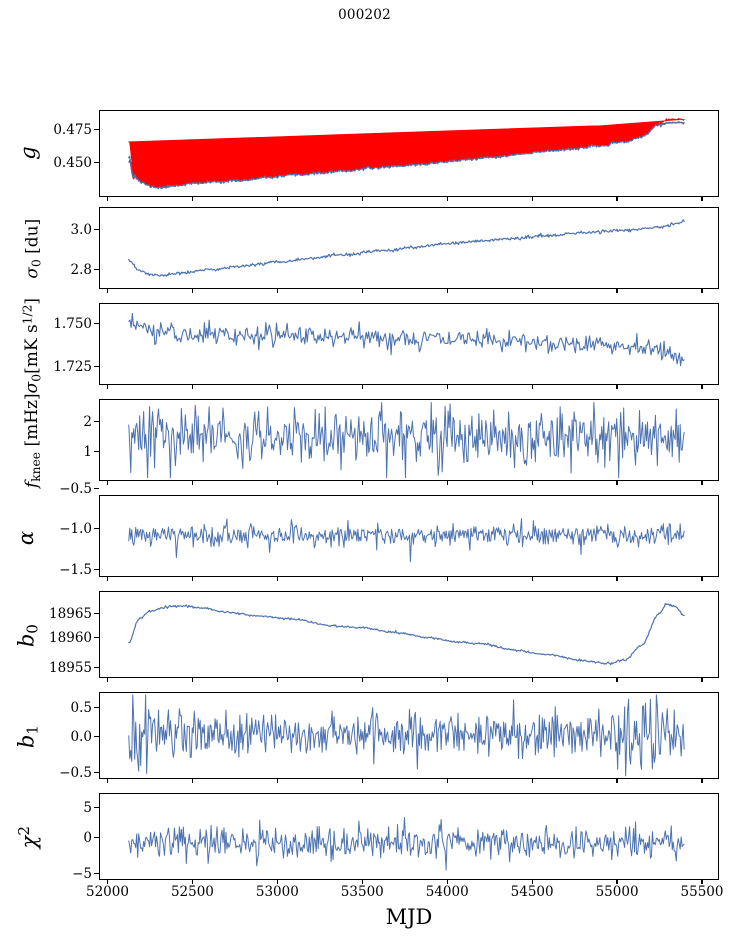 The width and height of the screenshot is (729, 944). Describe the element at coordinates (28, 837) in the screenshot. I see `ylabel-chi2: χ2` at that location.